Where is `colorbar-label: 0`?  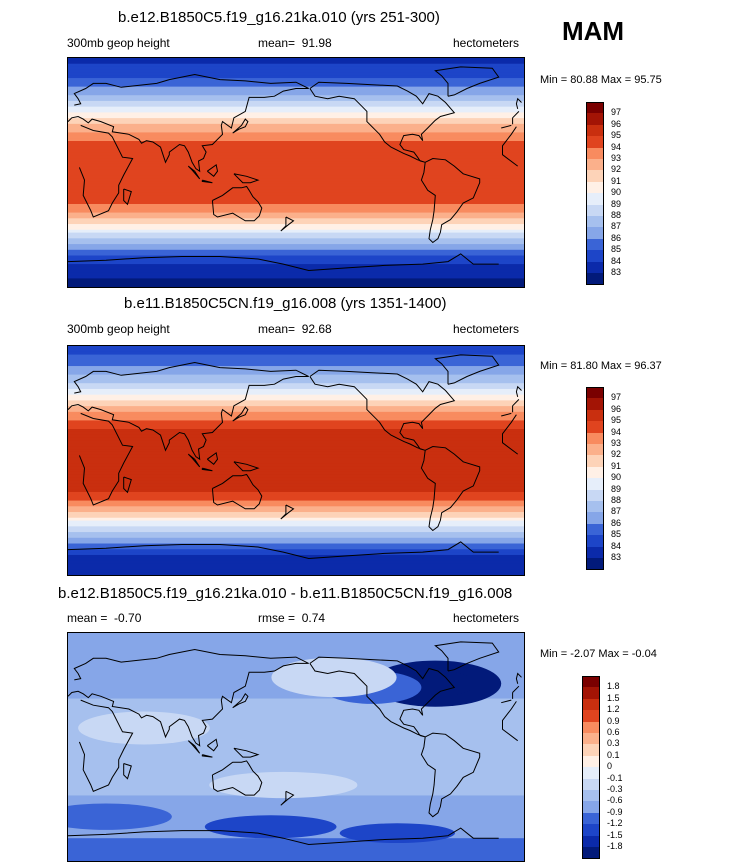
colorbar-label: 0 is located at coordinates (610, 766).